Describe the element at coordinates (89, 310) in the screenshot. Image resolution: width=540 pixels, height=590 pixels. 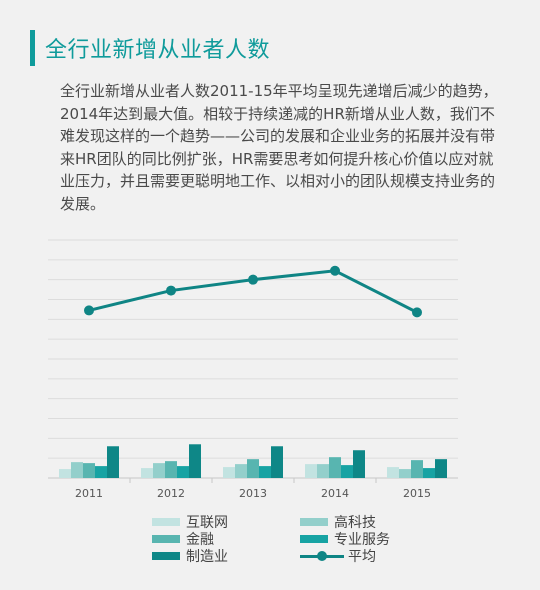
I see `line-point-2011` at that location.